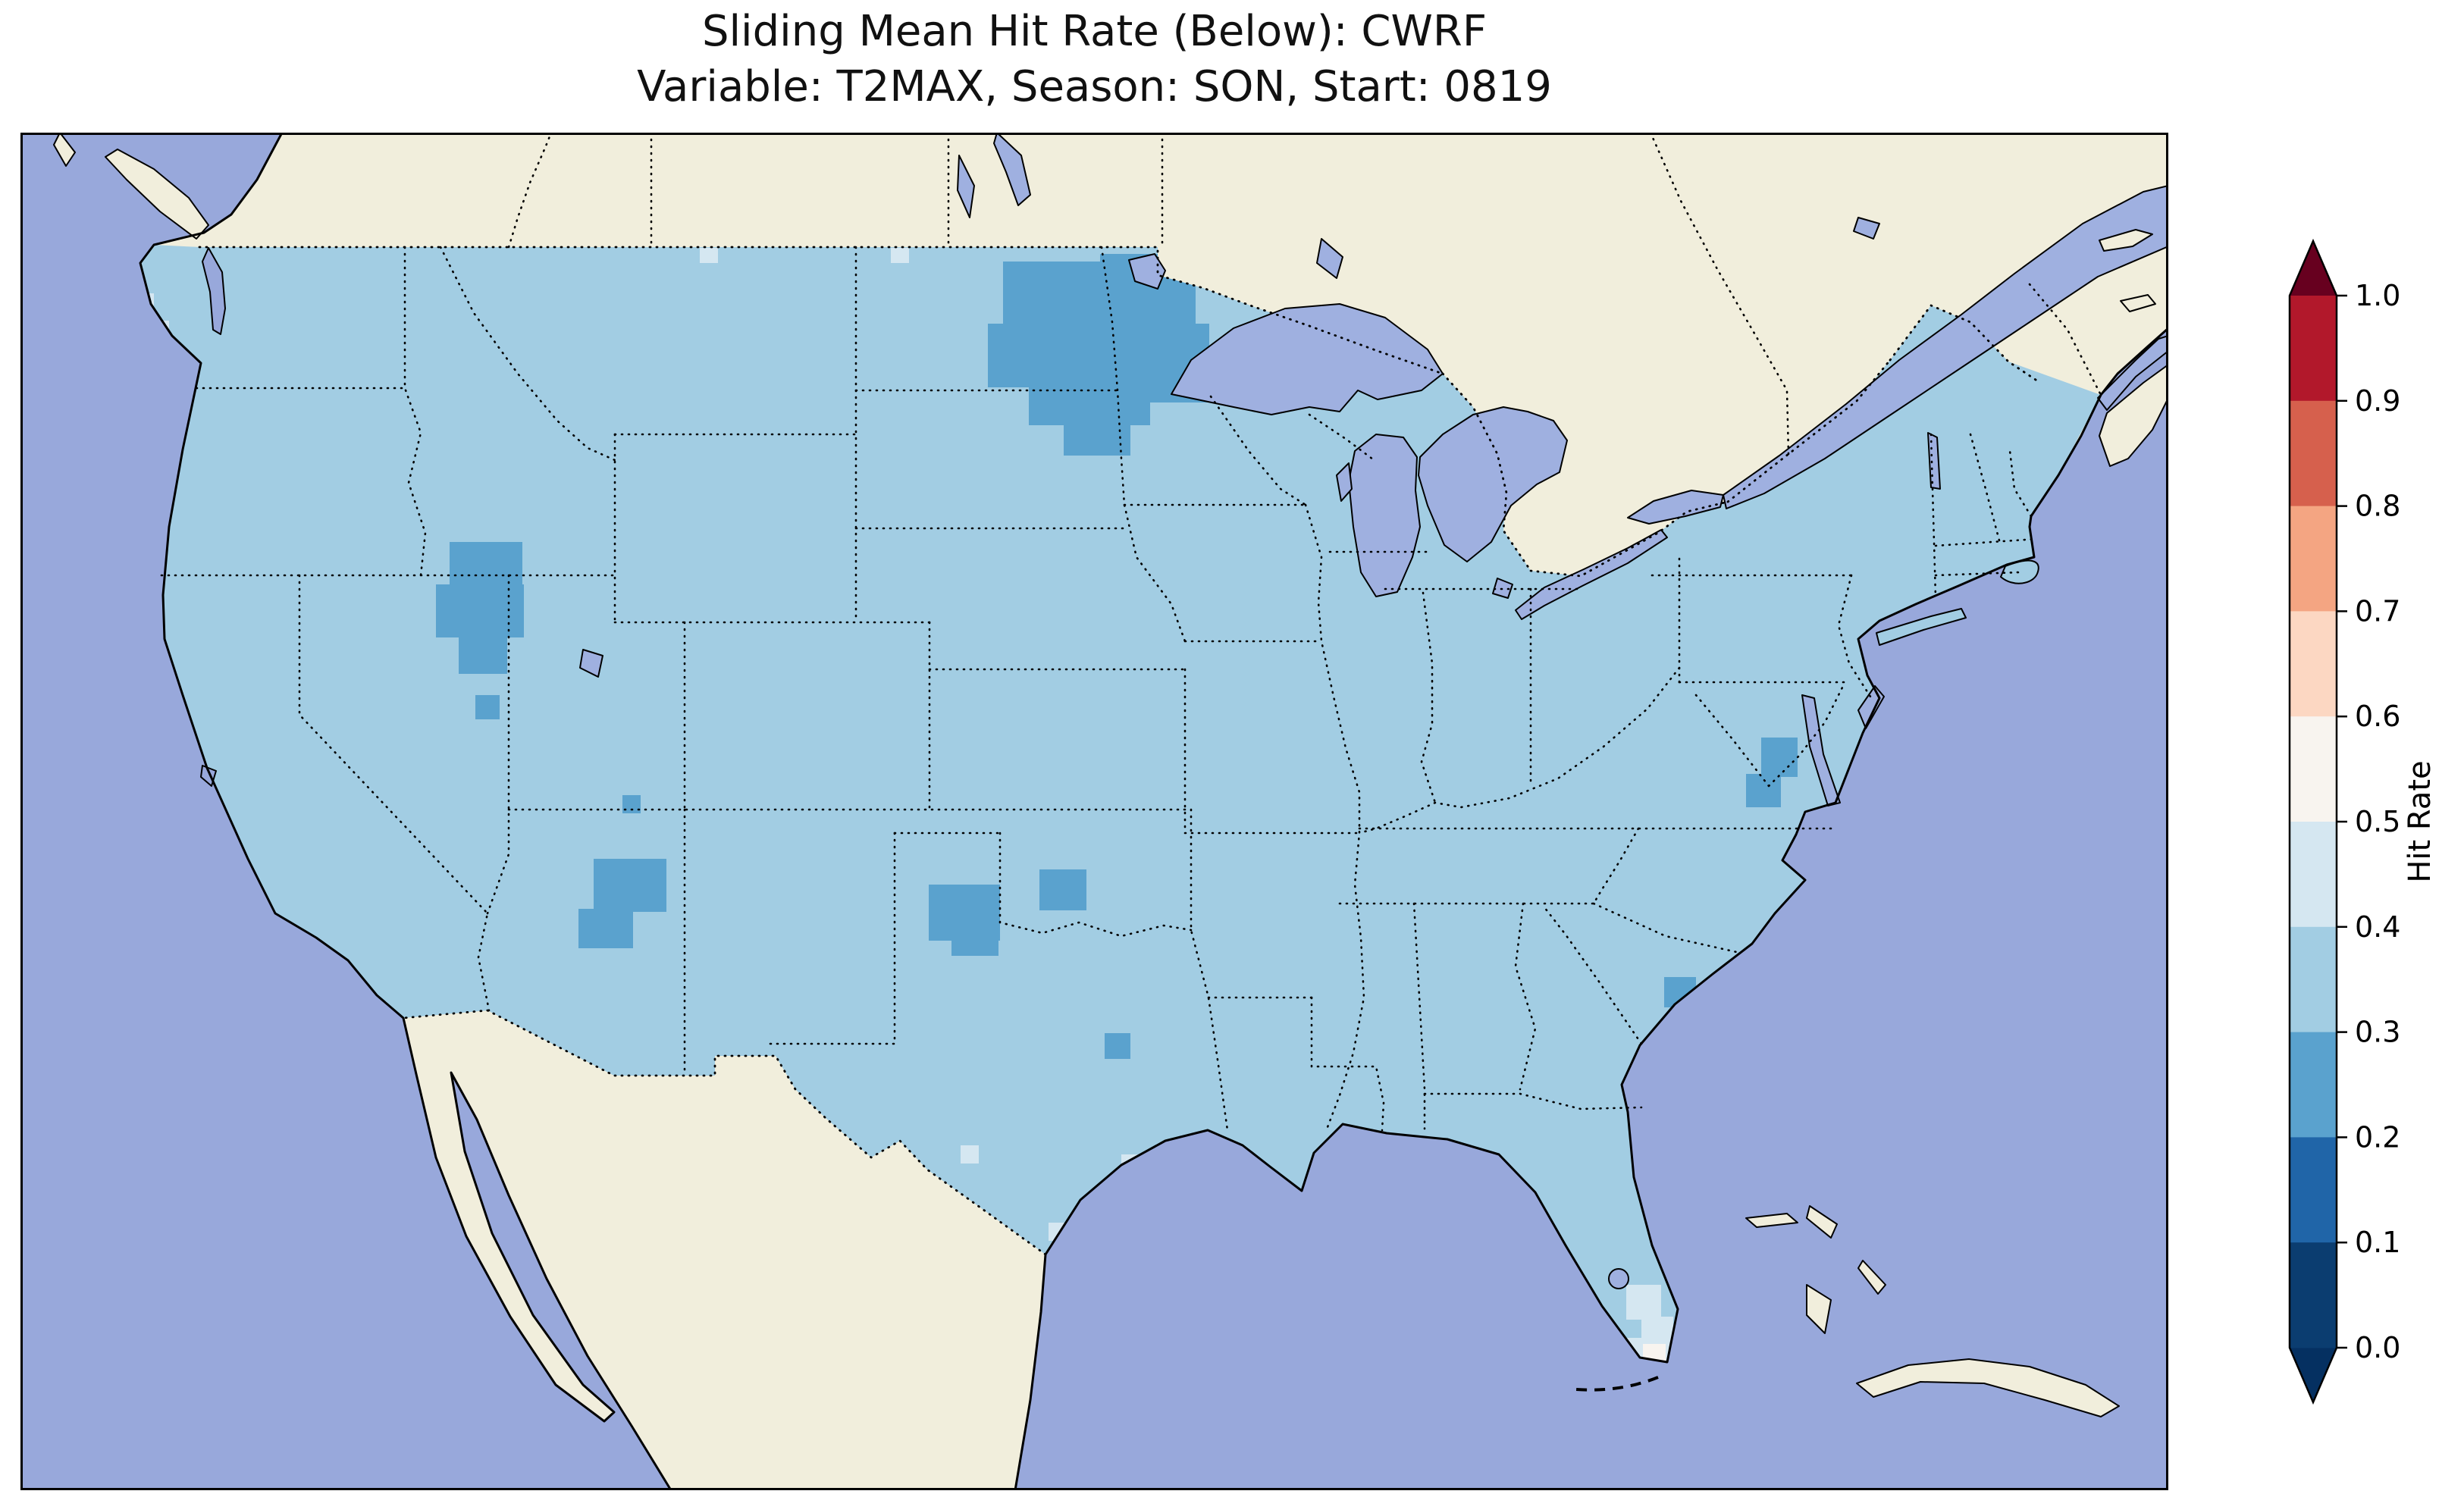 This screenshot has width=2464, height=1494. I want to click on colorbar-tick-label: 0.7, so click(2377, 611).